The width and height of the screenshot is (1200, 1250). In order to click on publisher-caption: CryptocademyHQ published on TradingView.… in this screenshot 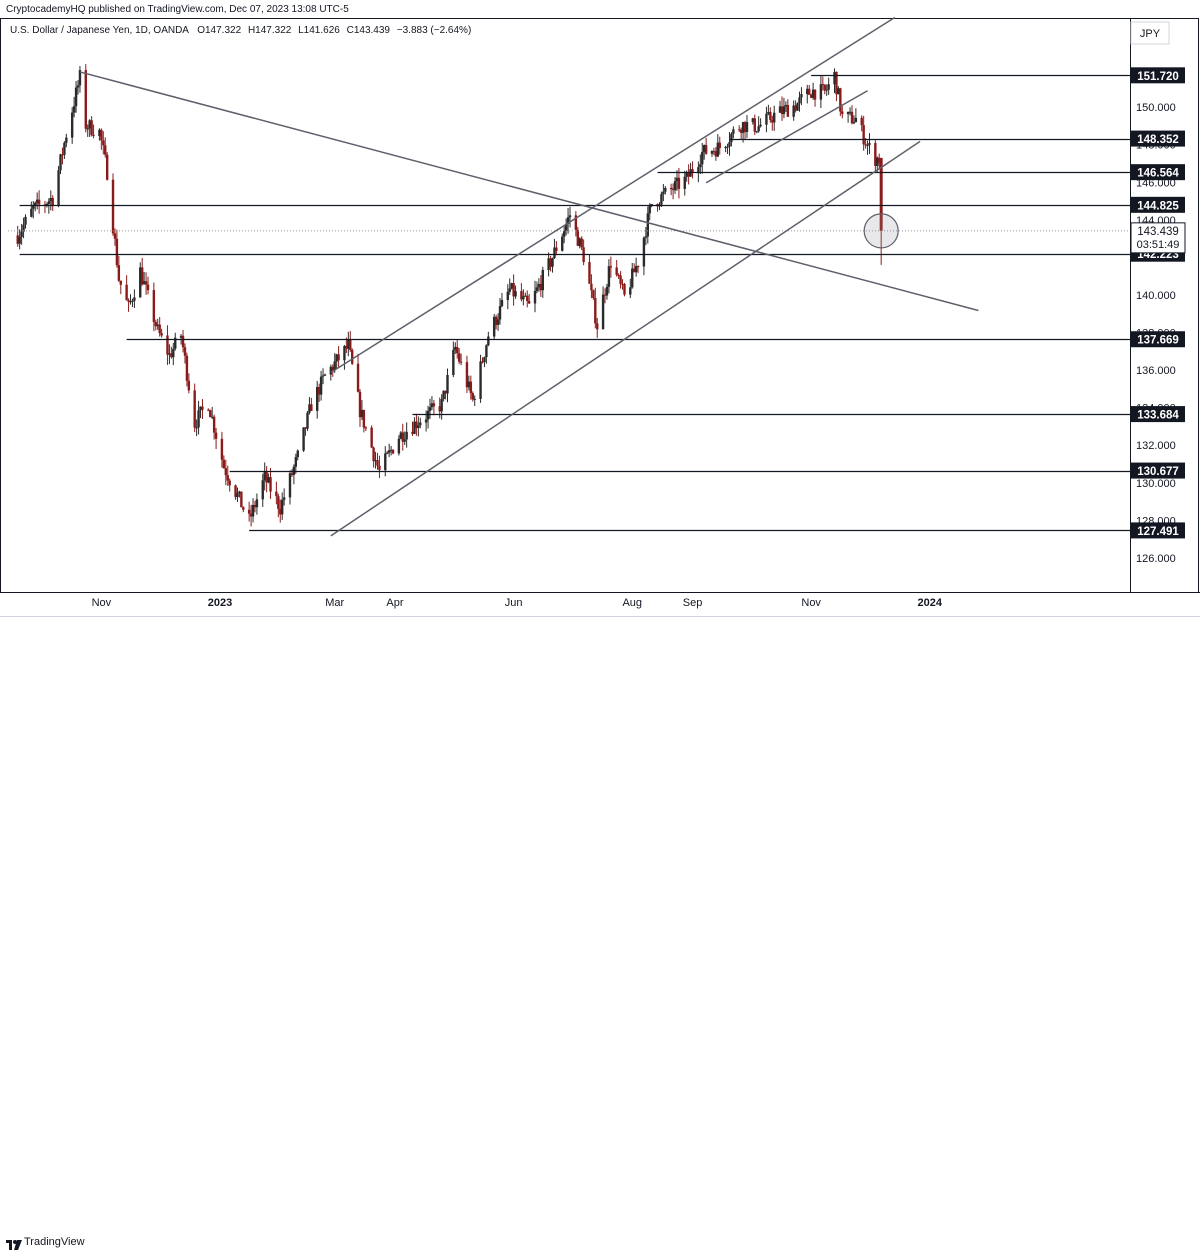, I will do `click(177, 9)`.